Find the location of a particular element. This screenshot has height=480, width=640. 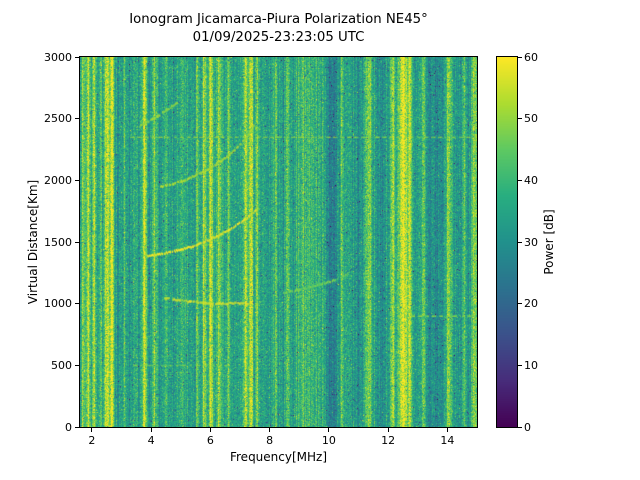

colorbar-tick-label: 30 is located at coordinates (531, 242).